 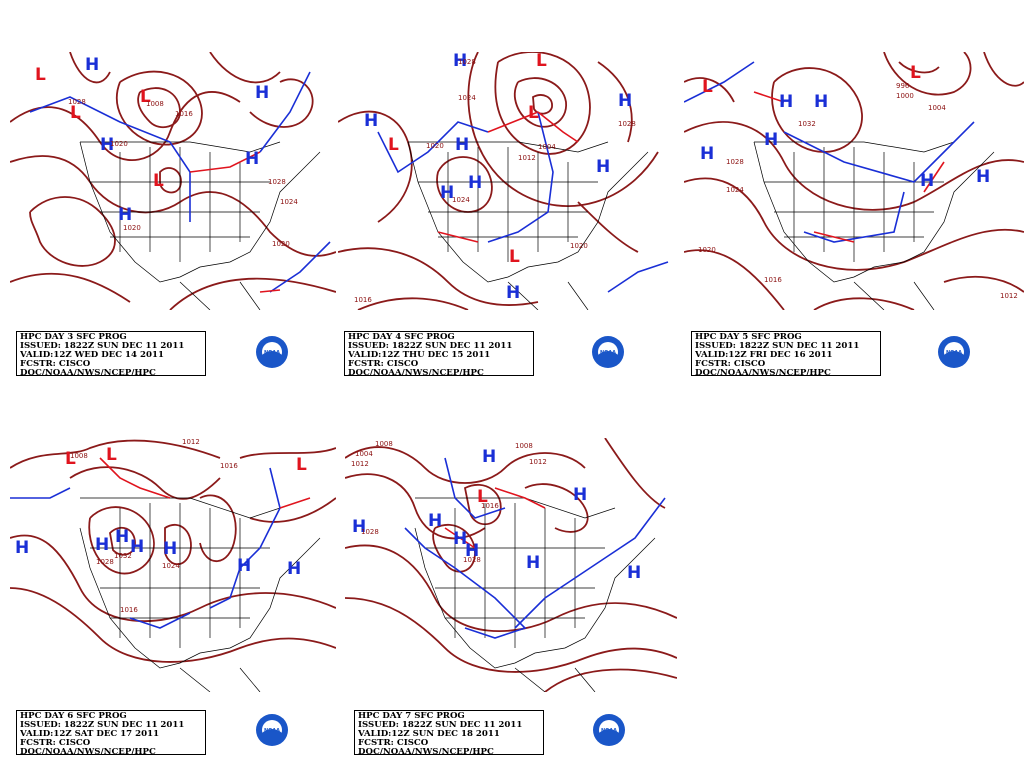 I want to click on isobar-labels: 1028 1008 1016 1020 1028 1024 1020 1020, so click(x=183, y=173).